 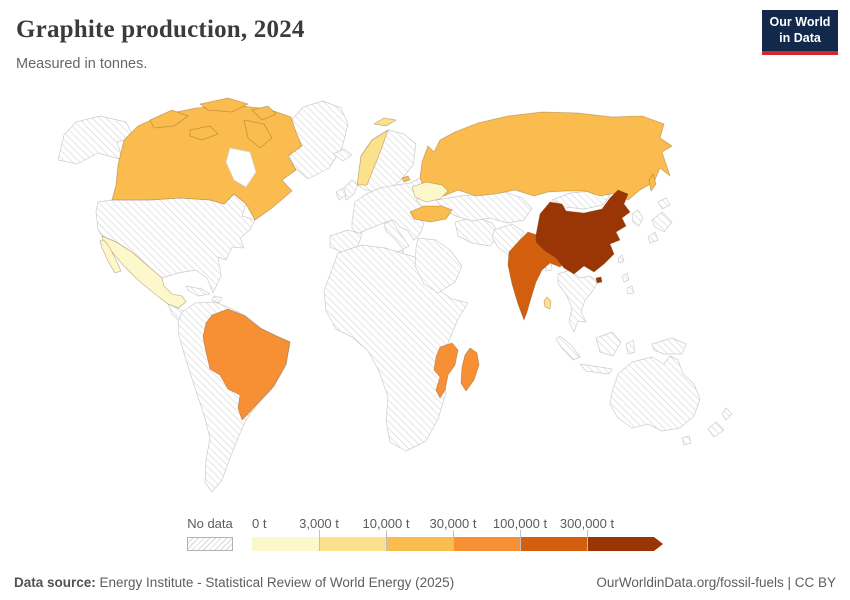 What do you see at coordinates (385, 122) in the screenshot?
I see `country-norway-svalbard` at bounding box center [385, 122].